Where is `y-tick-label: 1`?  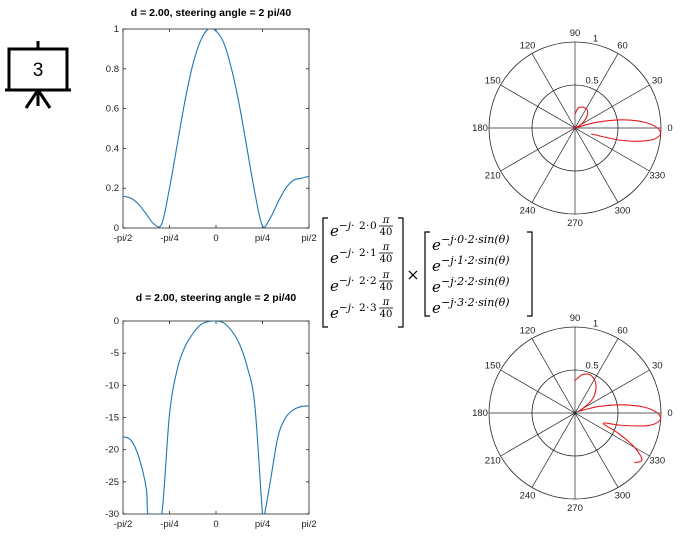 y-tick-label: 1 is located at coordinates (116, 29).